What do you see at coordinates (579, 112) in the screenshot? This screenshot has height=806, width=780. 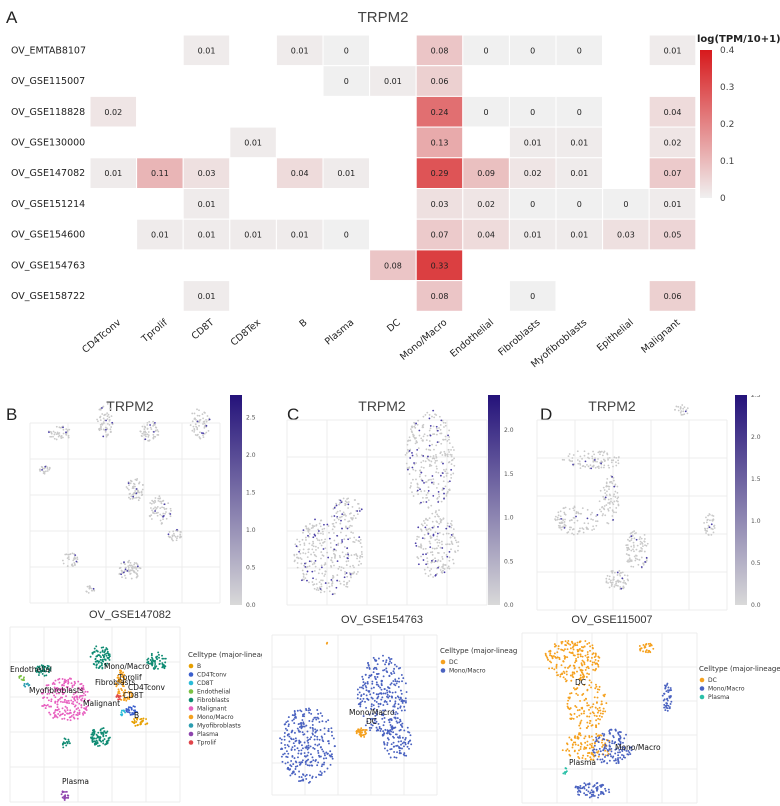 I see `heatmap-value-label: 0` at bounding box center [579, 112].